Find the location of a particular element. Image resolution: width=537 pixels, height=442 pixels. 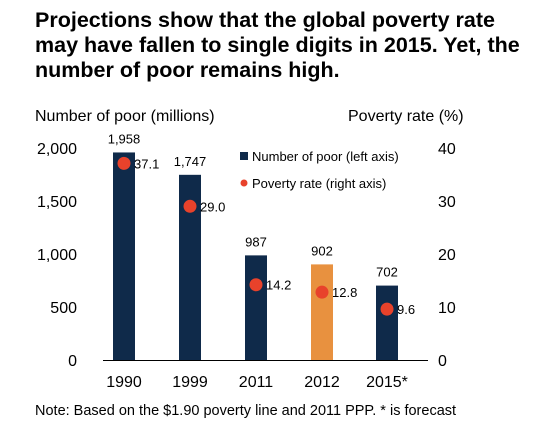

bar-1990 is located at coordinates (124, 256).